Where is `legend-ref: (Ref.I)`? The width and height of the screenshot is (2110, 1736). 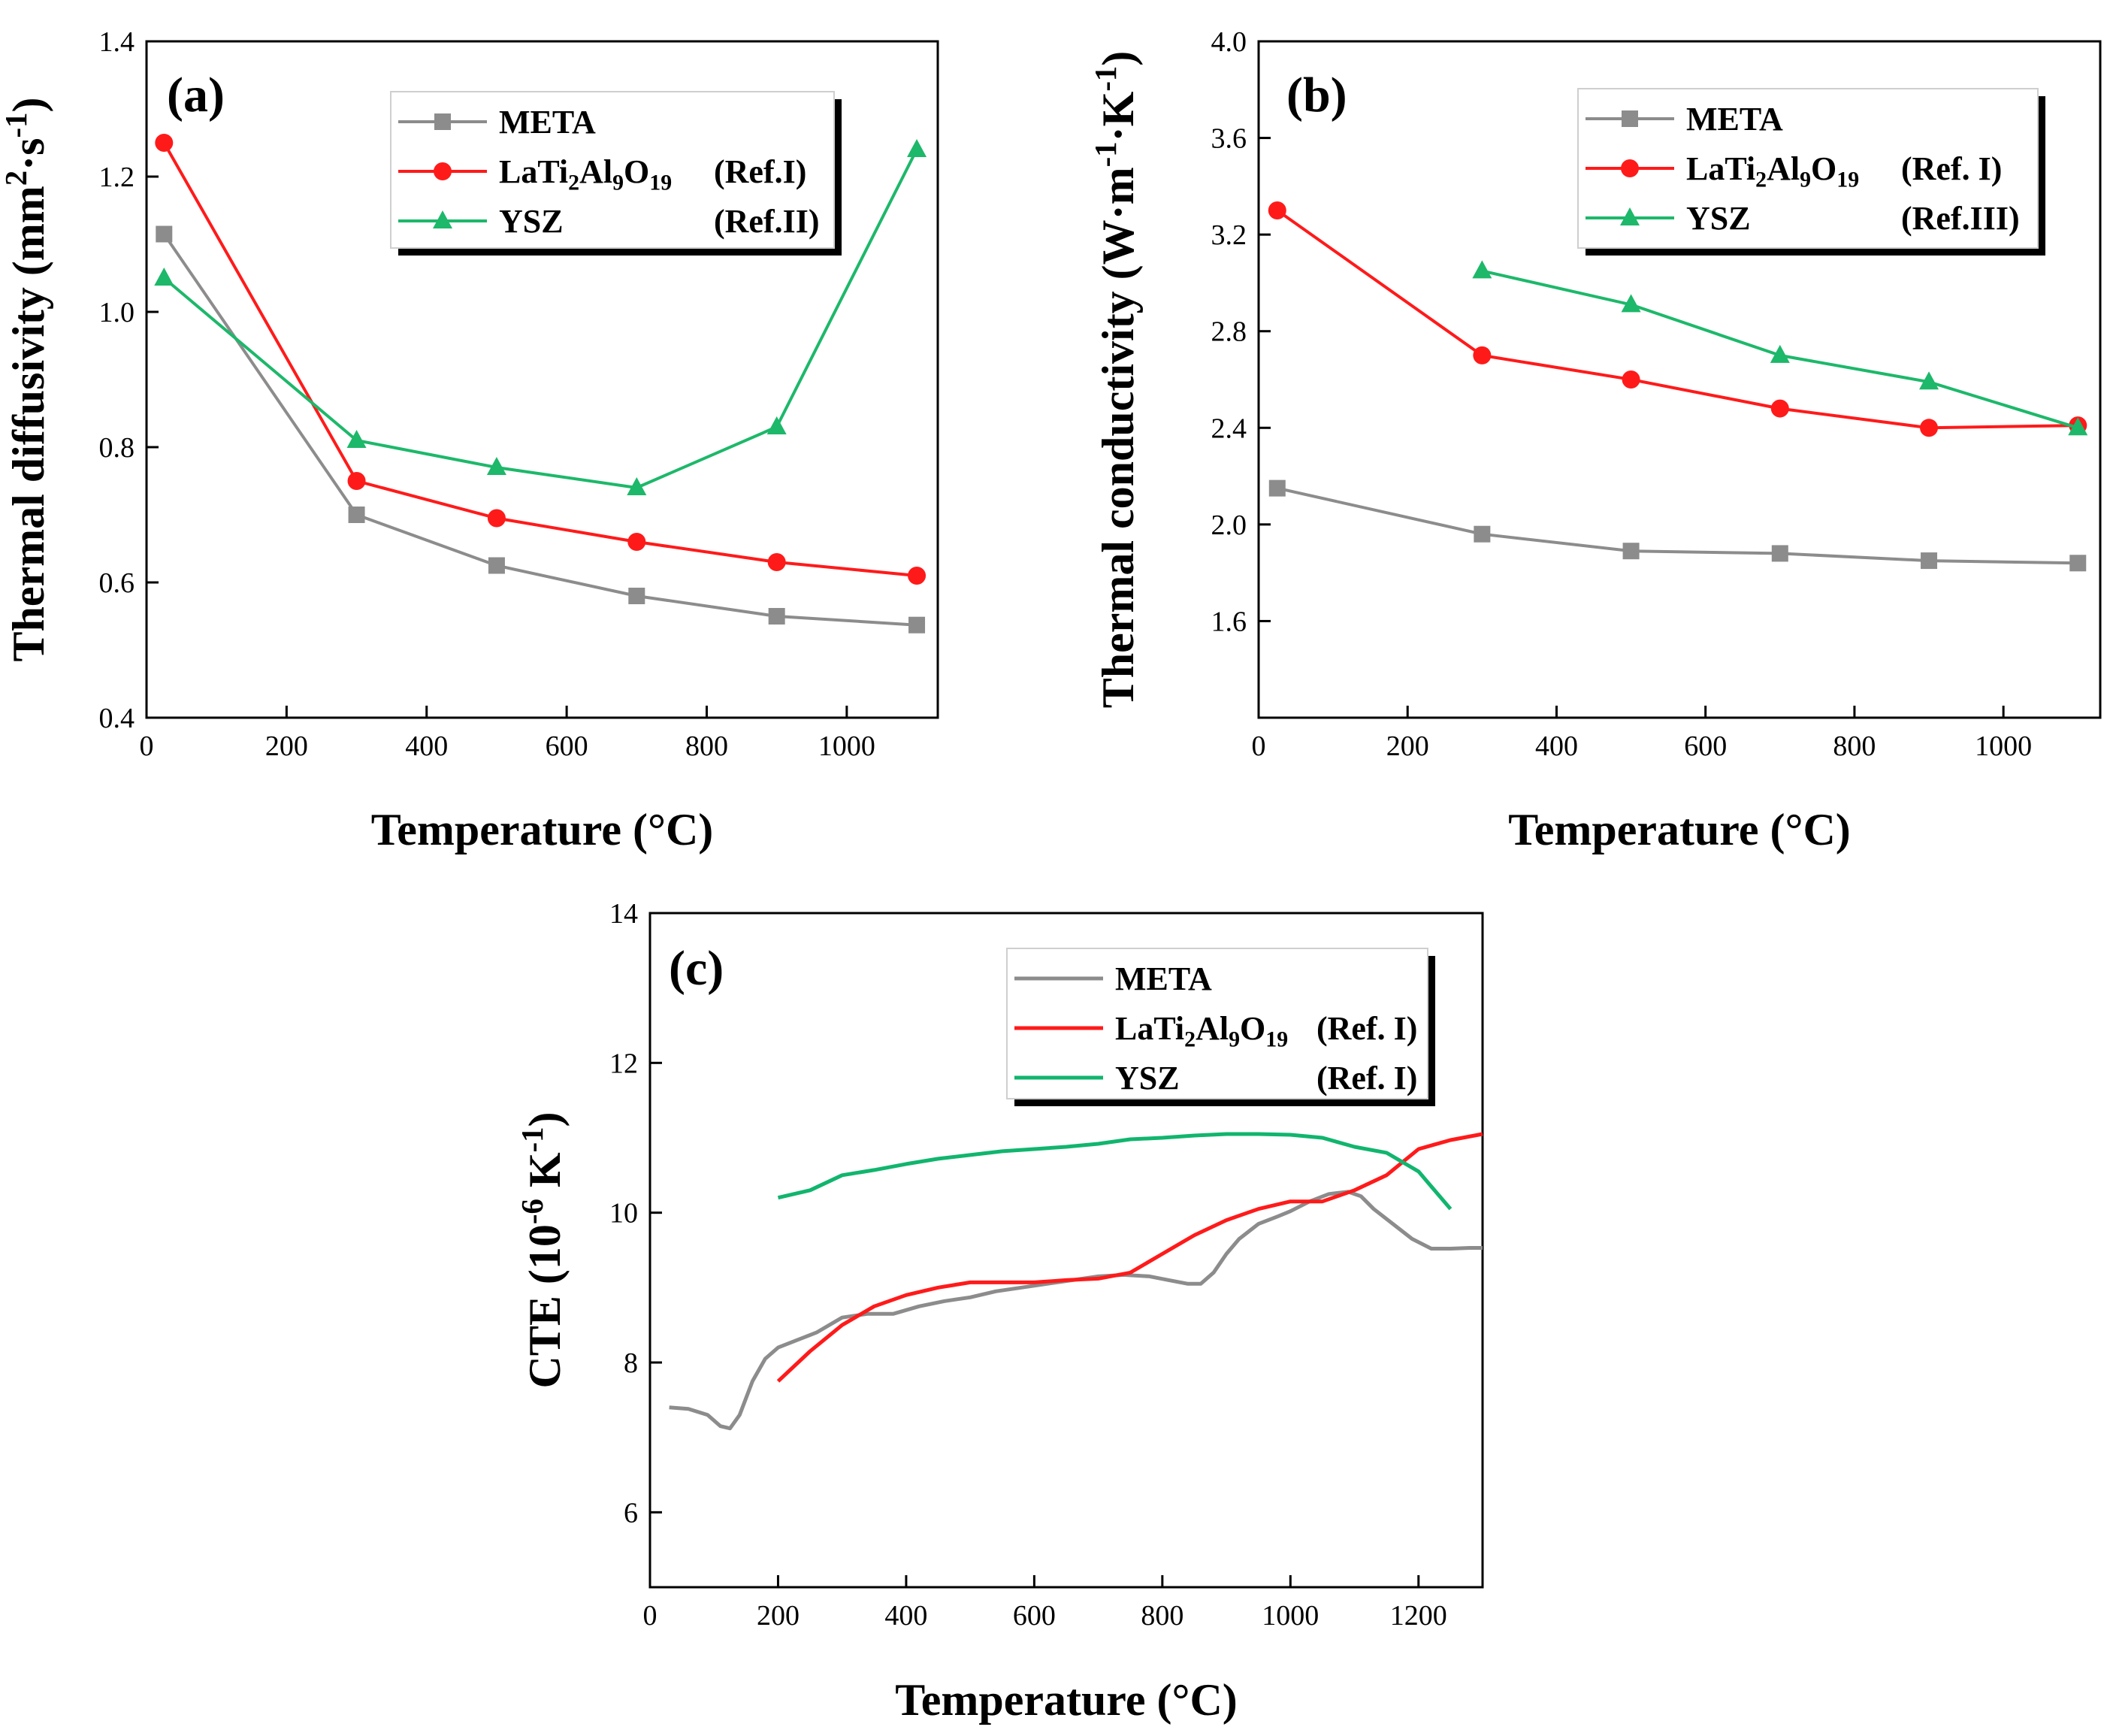
legend-ref: (Ref.I) is located at coordinates (760, 171).